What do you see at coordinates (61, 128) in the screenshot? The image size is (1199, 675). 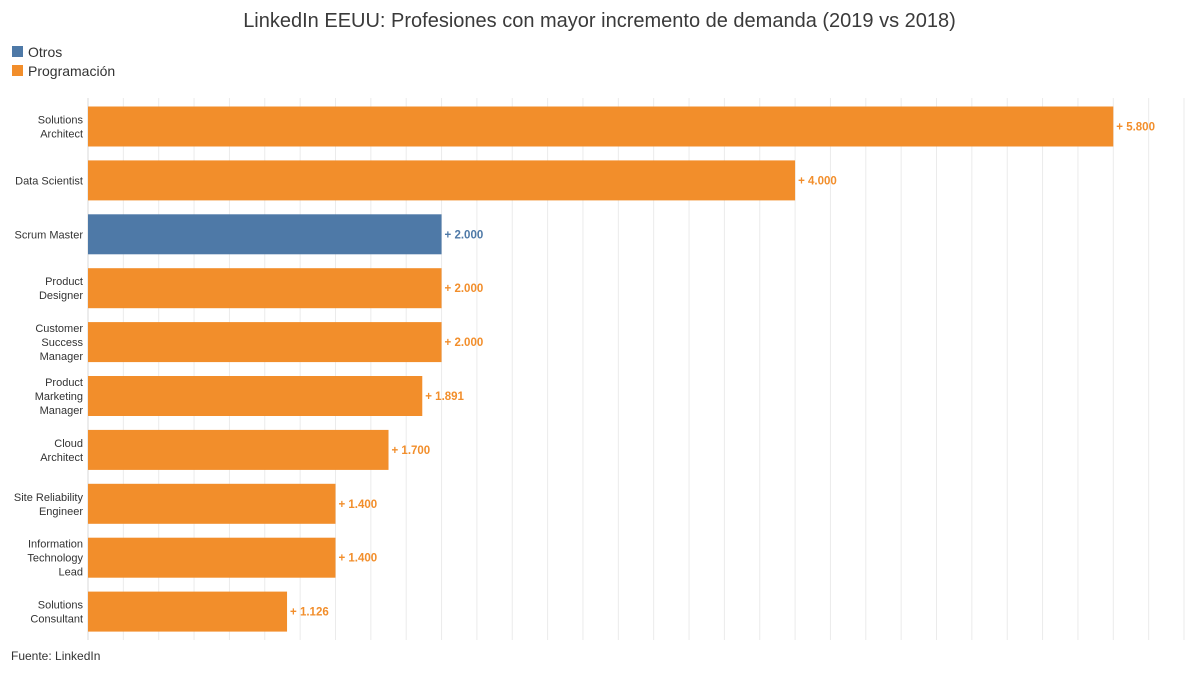 I see `category-label: Solutions Architect` at bounding box center [61, 128].